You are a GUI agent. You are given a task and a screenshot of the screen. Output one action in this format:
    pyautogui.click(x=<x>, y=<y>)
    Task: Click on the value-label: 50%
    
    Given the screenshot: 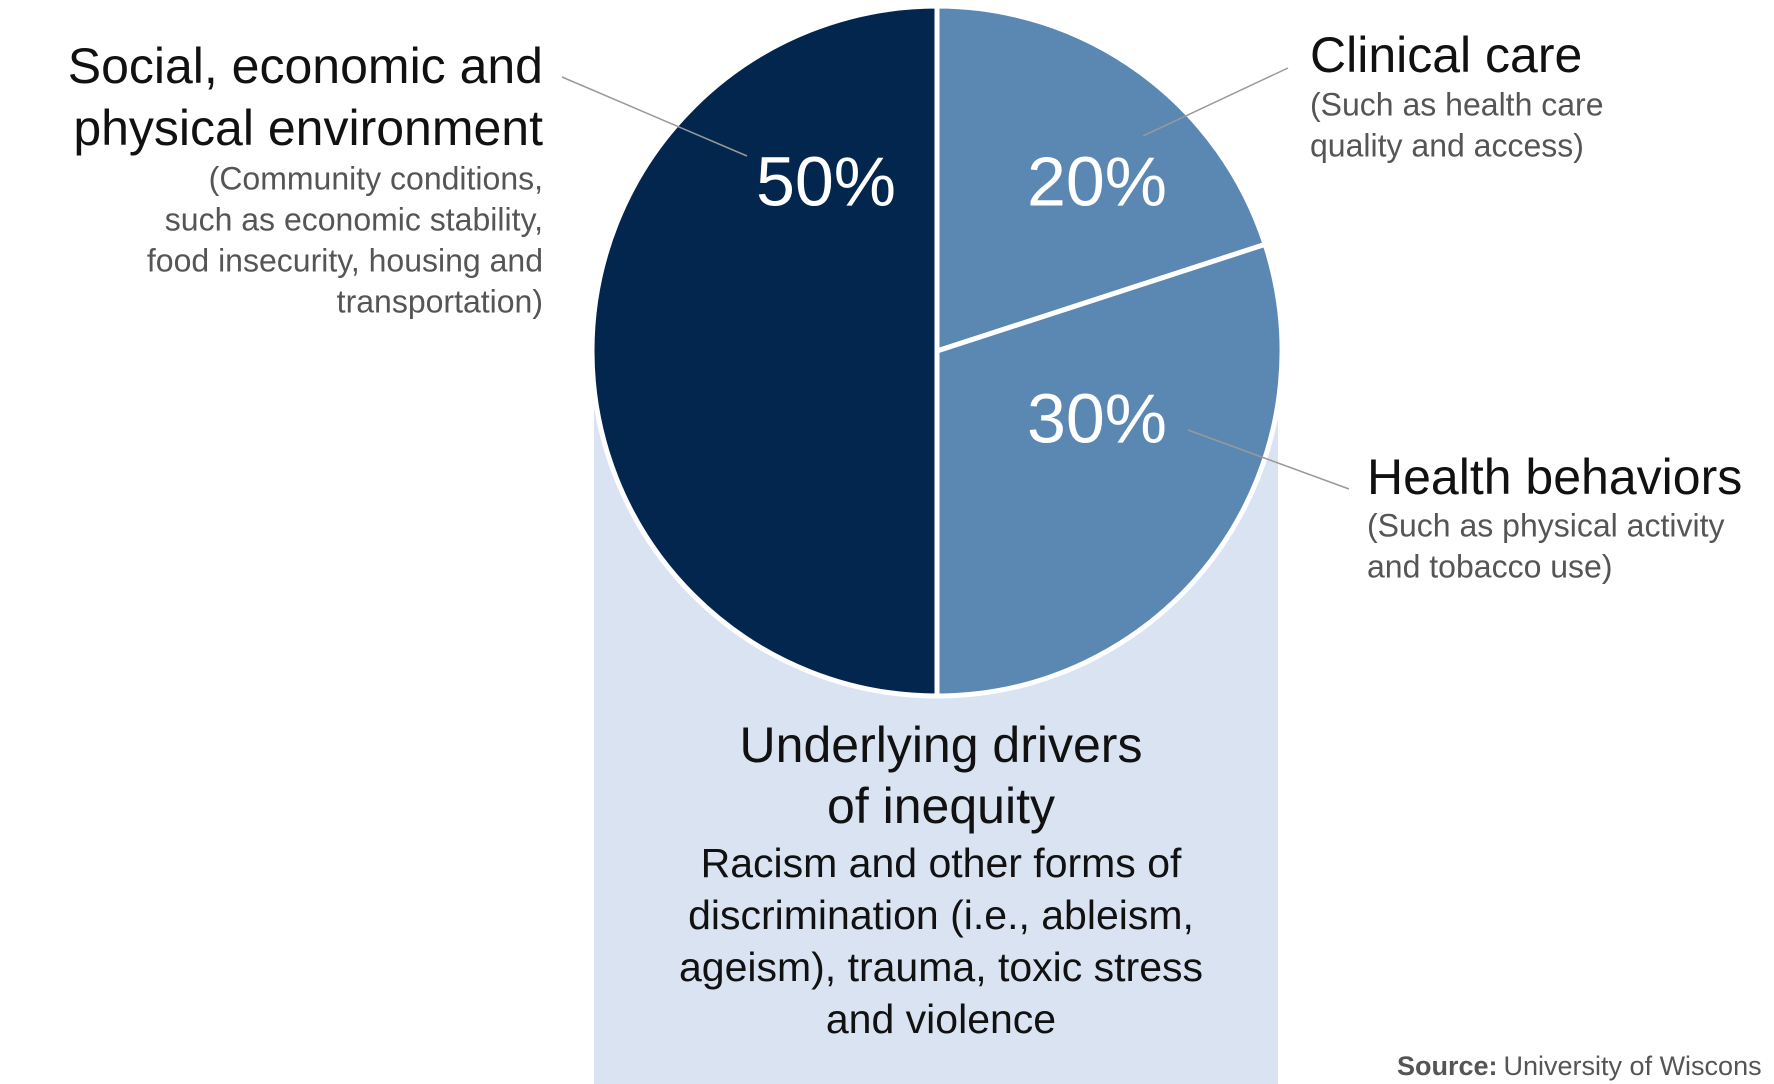 What is the action you would take?
    pyautogui.click(x=826, y=181)
    